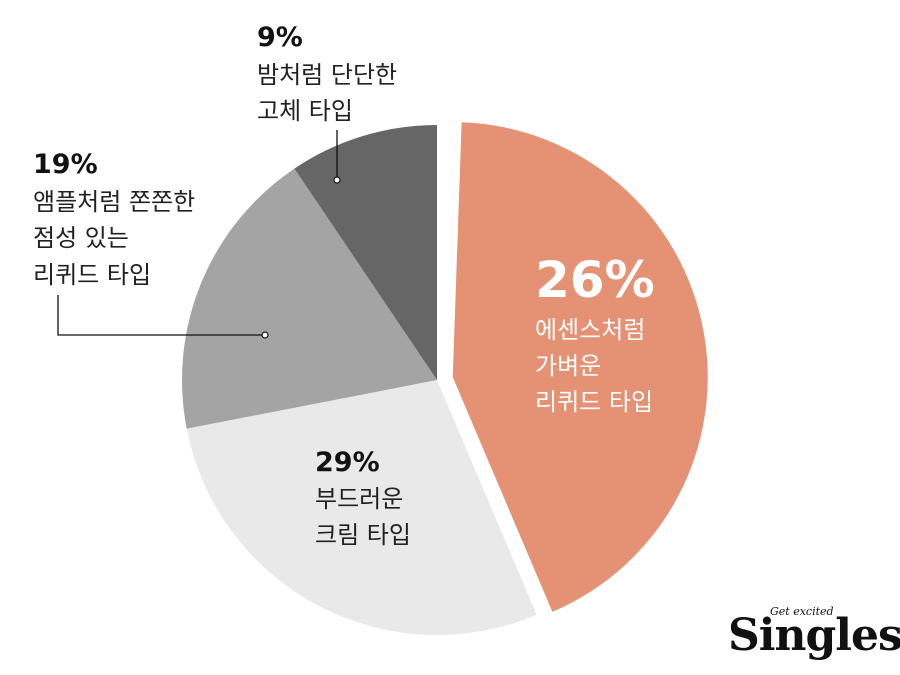 This screenshot has height=675, width=900. Describe the element at coordinates (814, 635) in the screenshot. I see `logo-wordmark: Singles` at that location.